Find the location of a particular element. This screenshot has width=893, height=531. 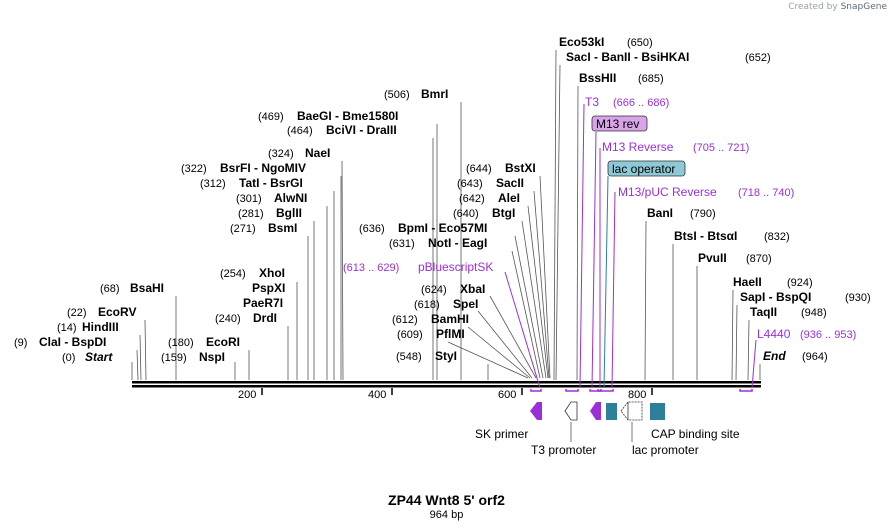

site-sacii: SacII is located at coordinates (510, 183).